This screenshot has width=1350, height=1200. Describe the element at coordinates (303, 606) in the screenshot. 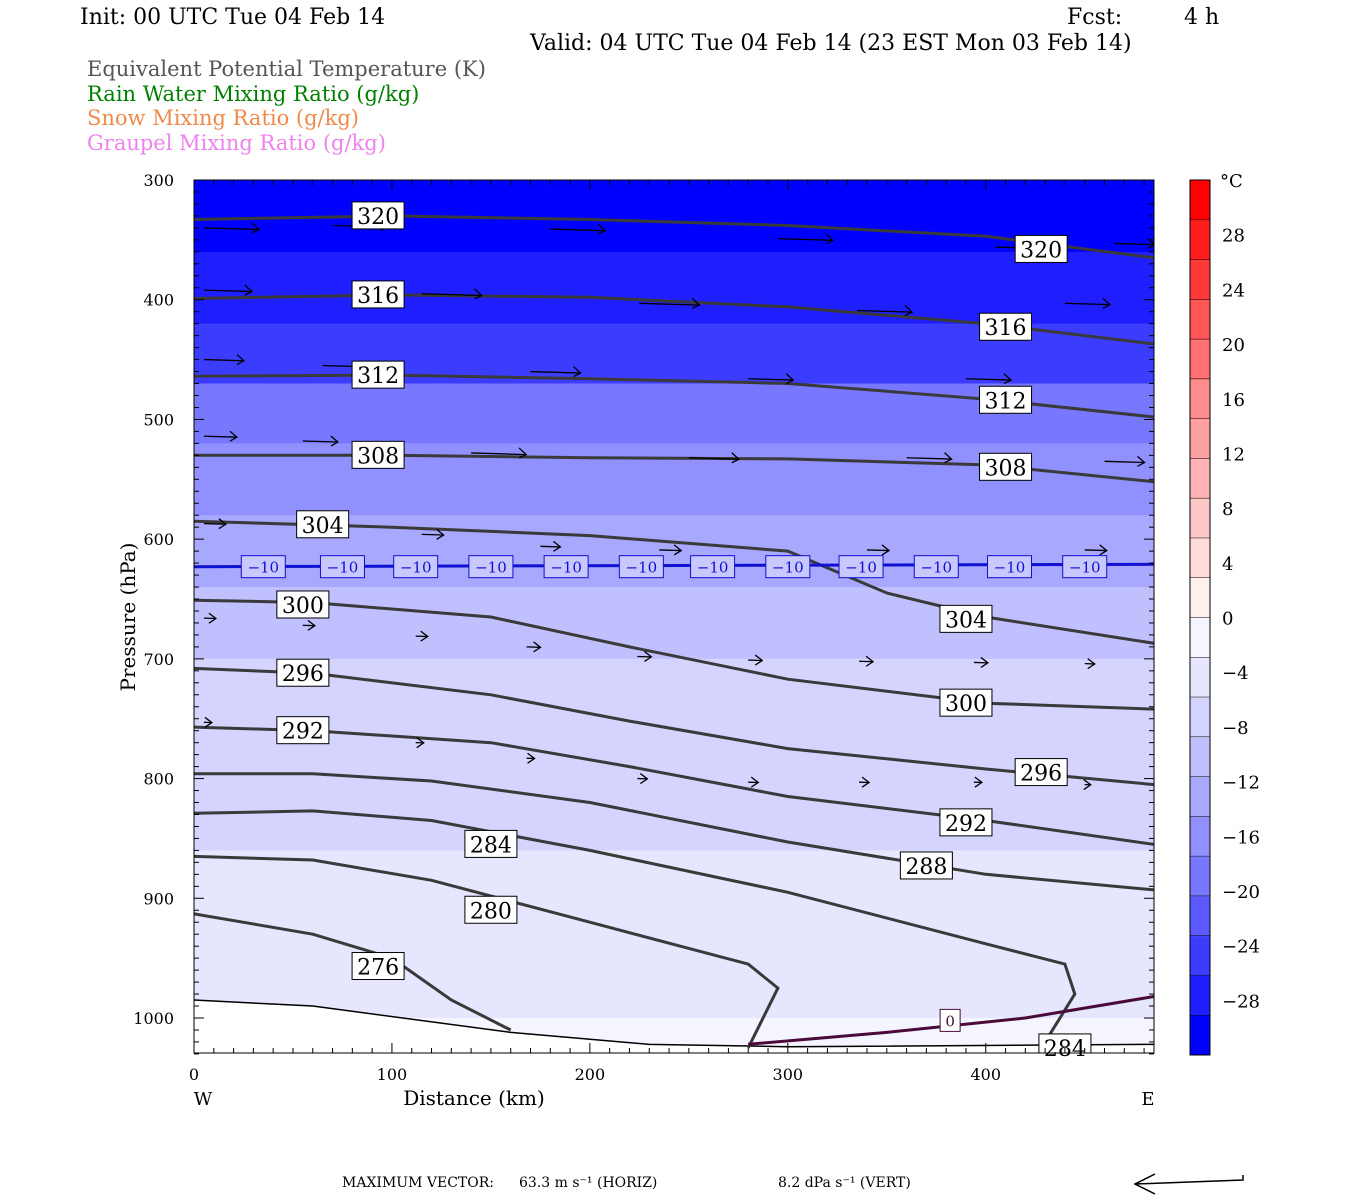

I see `theta-e-label: 300` at that location.